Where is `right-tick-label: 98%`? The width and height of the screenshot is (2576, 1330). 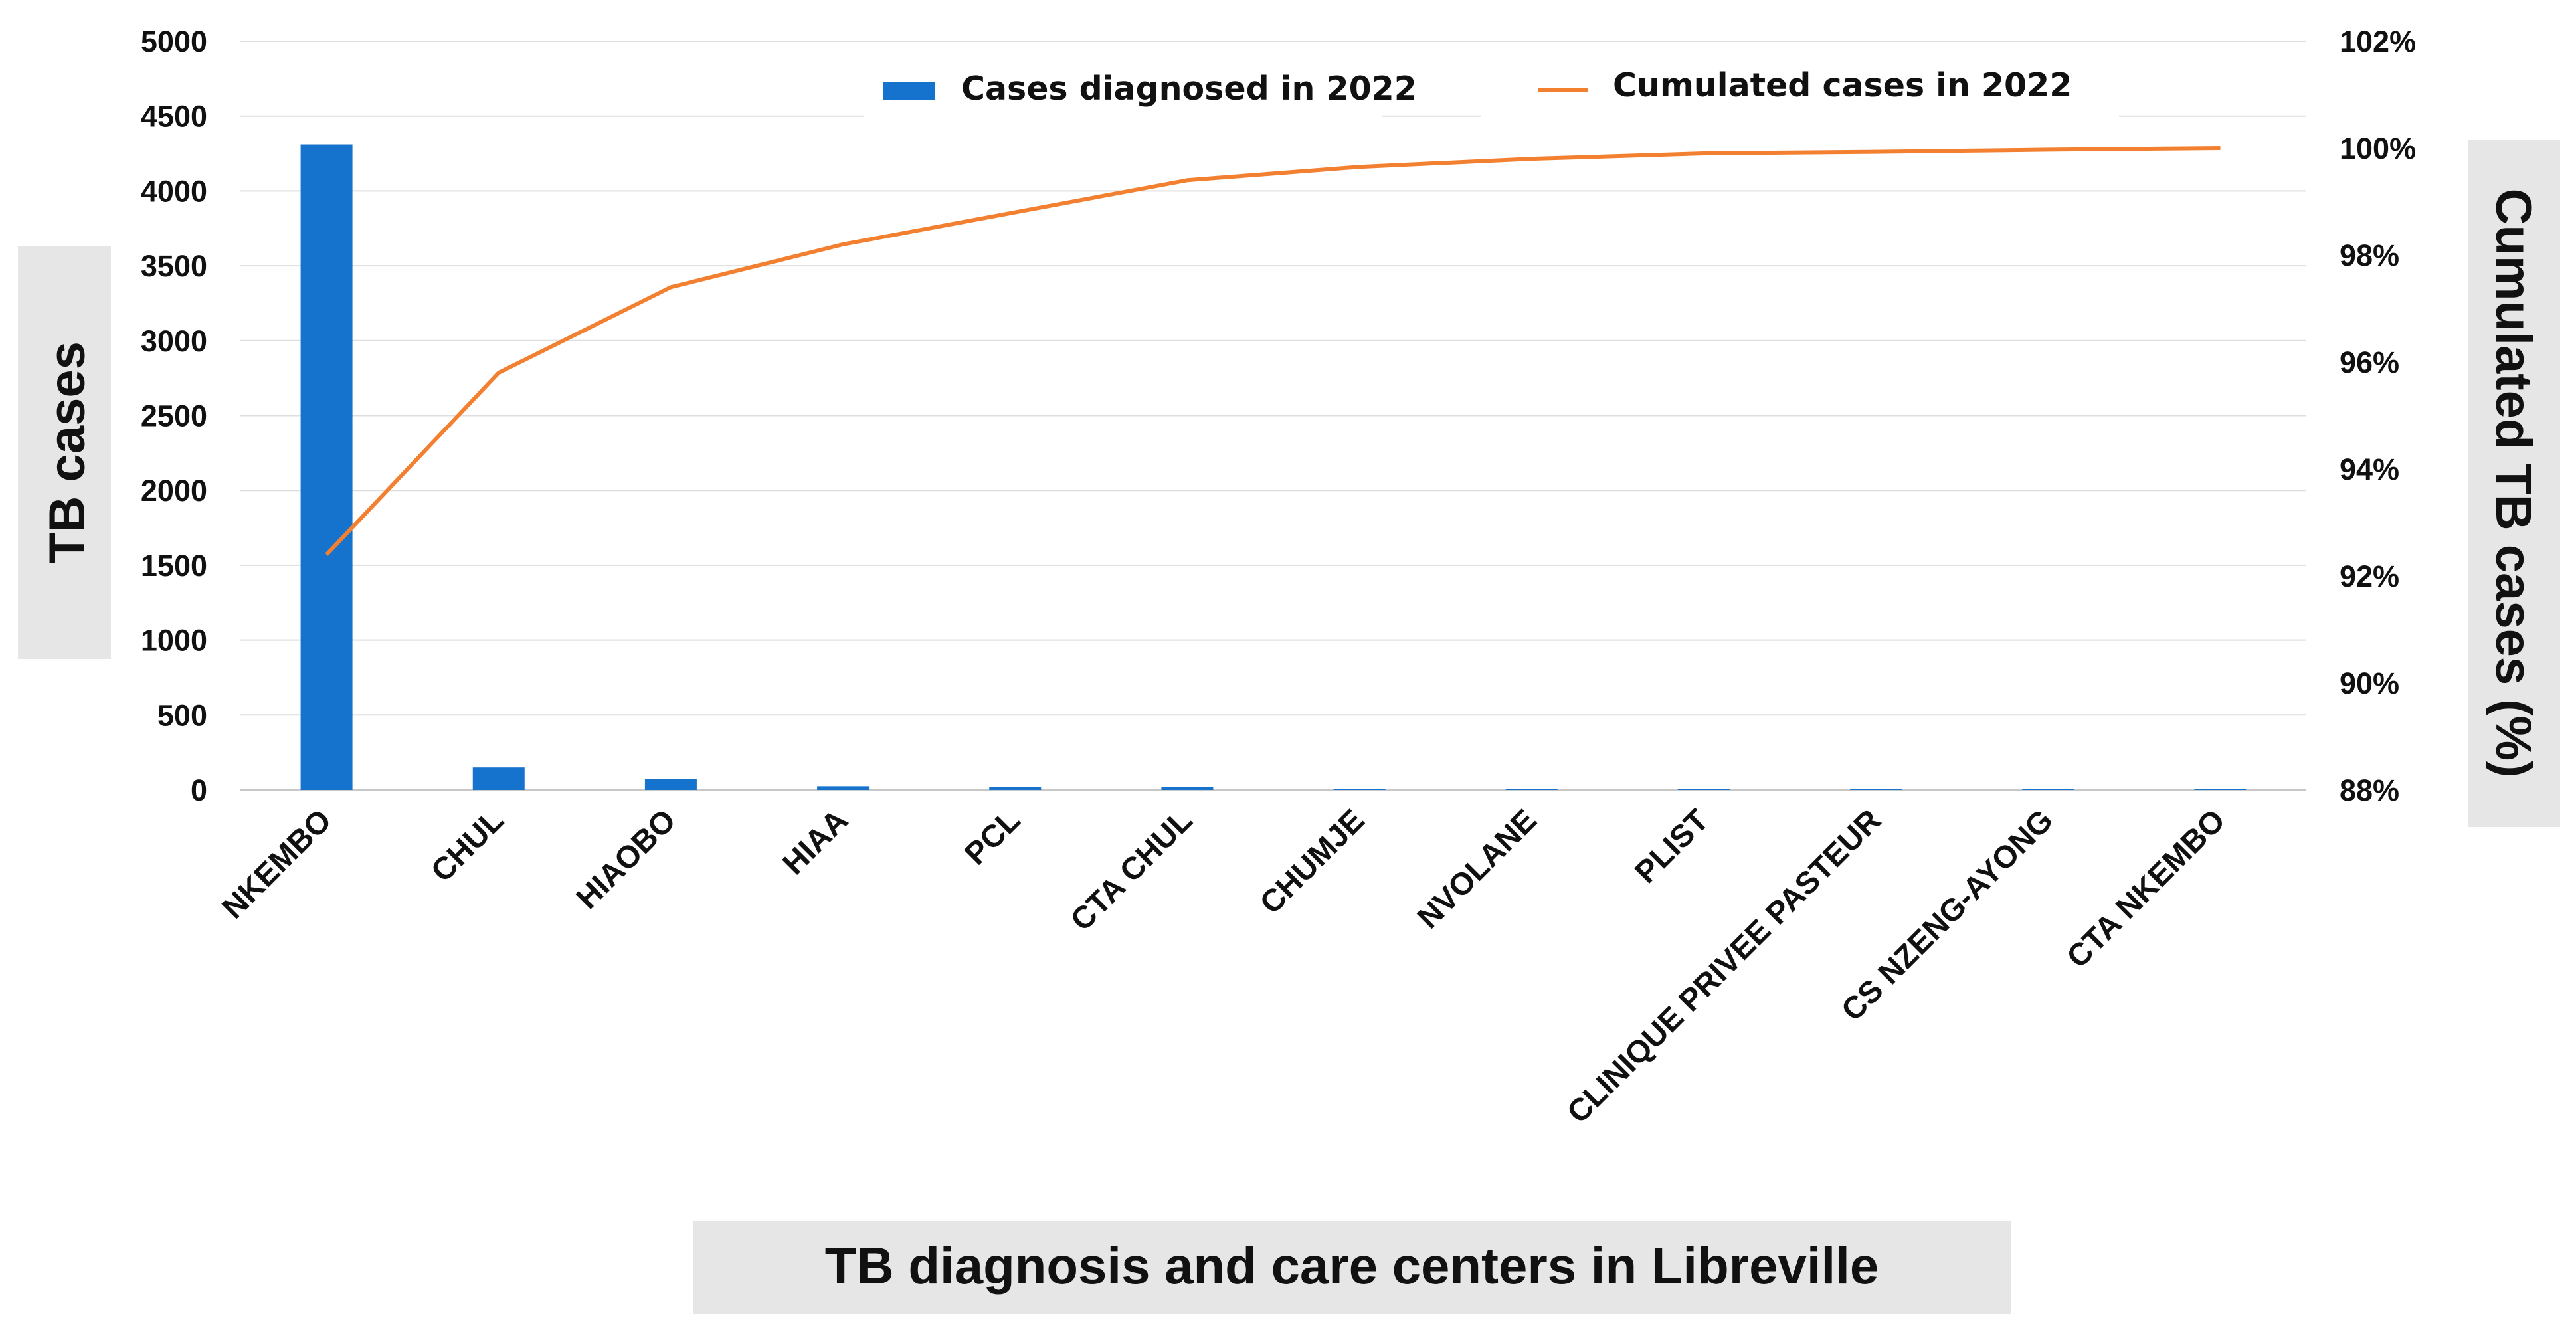
right-tick-label: 98% is located at coordinates (2369, 255).